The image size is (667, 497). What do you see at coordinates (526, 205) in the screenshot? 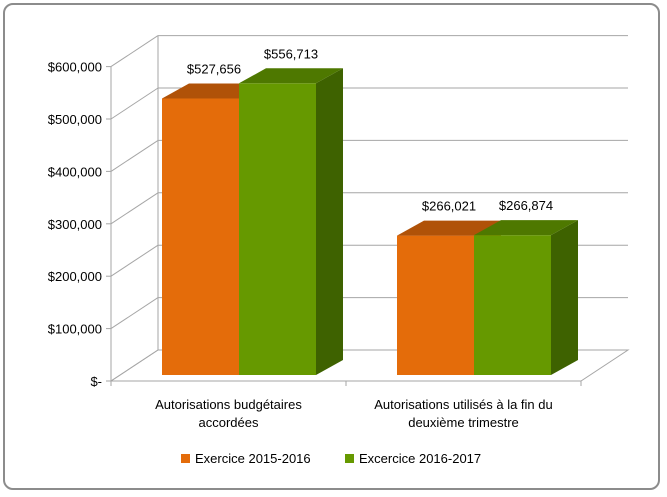
I see `data-label: $266,874` at bounding box center [526, 205].